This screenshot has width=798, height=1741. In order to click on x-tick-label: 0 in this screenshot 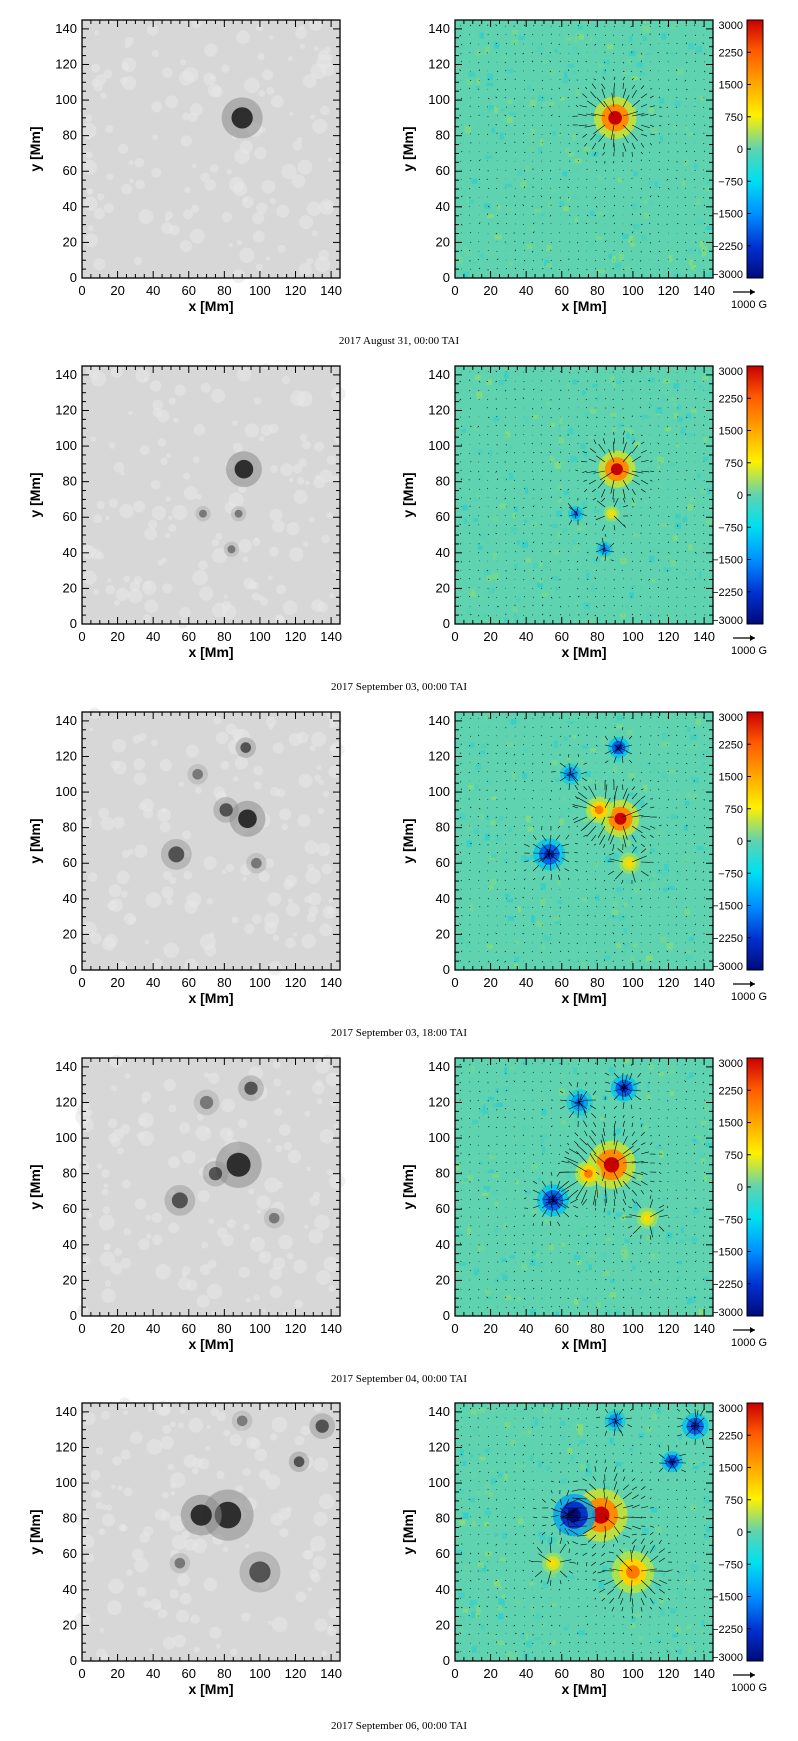, I will do `click(81, 1673)`.